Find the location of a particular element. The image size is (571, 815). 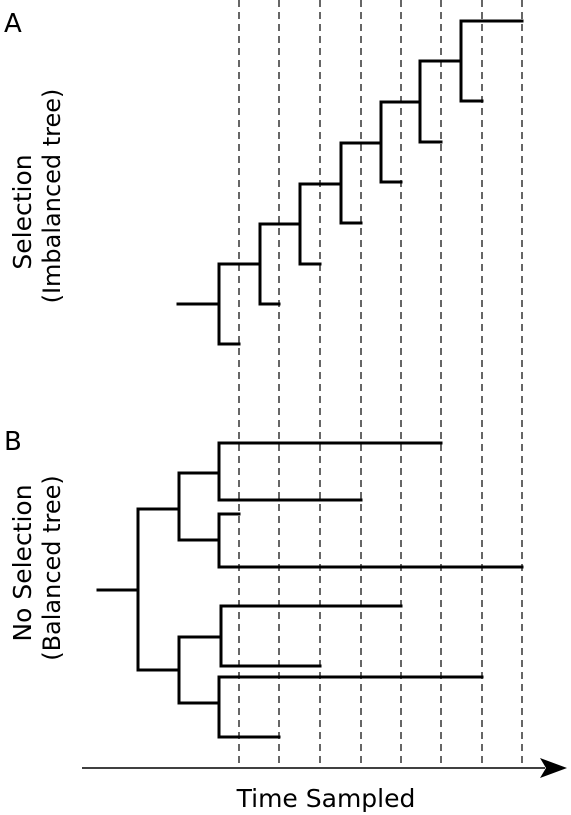

time-axis-label: Time Sampled is located at coordinates (326, 798).